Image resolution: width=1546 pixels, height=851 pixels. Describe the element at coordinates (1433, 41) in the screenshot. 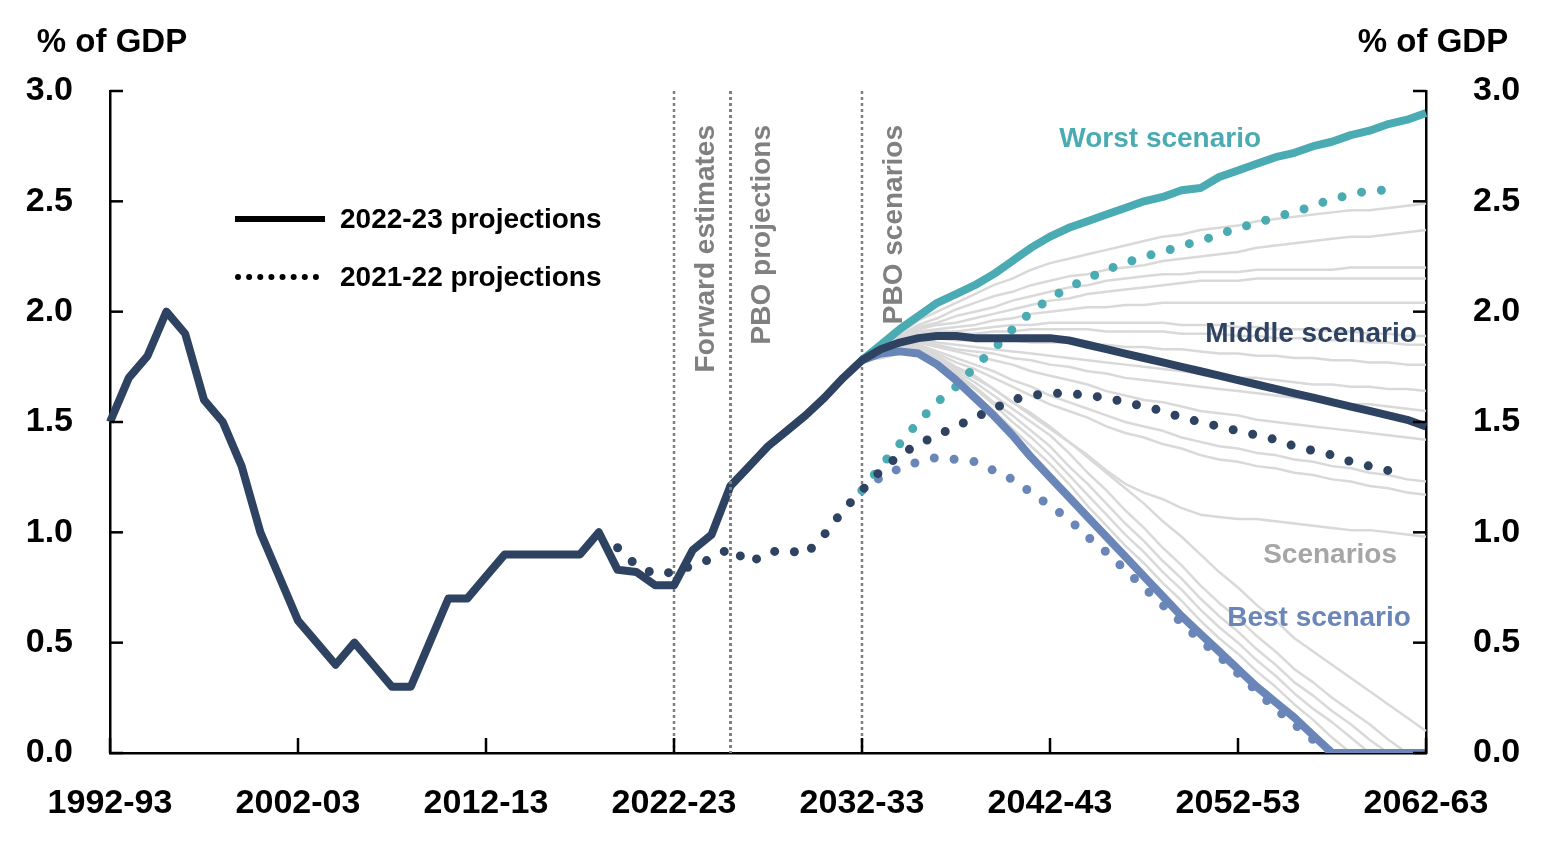

I see `y2-axis-title: % of GDP` at that location.